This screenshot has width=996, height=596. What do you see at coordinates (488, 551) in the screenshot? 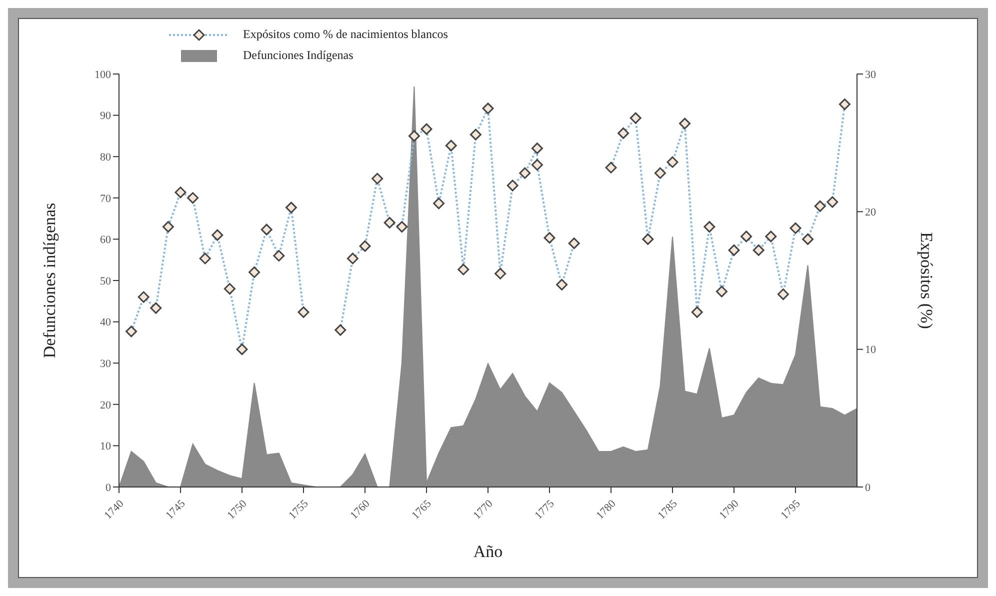
I see `x-axis-title: Año` at bounding box center [488, 551].